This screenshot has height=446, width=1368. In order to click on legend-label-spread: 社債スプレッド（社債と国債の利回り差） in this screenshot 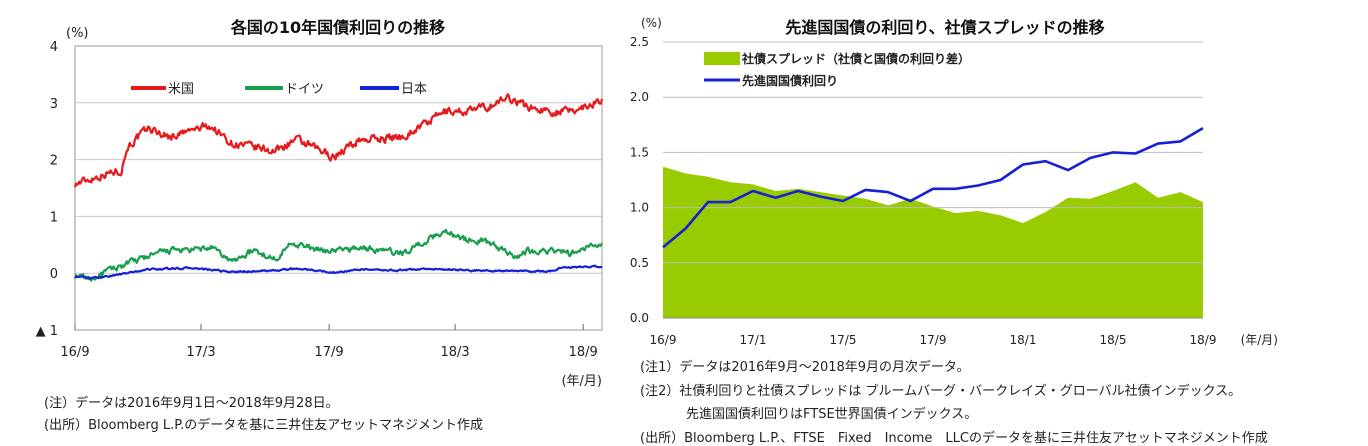, I will do `click(855, 58)`.